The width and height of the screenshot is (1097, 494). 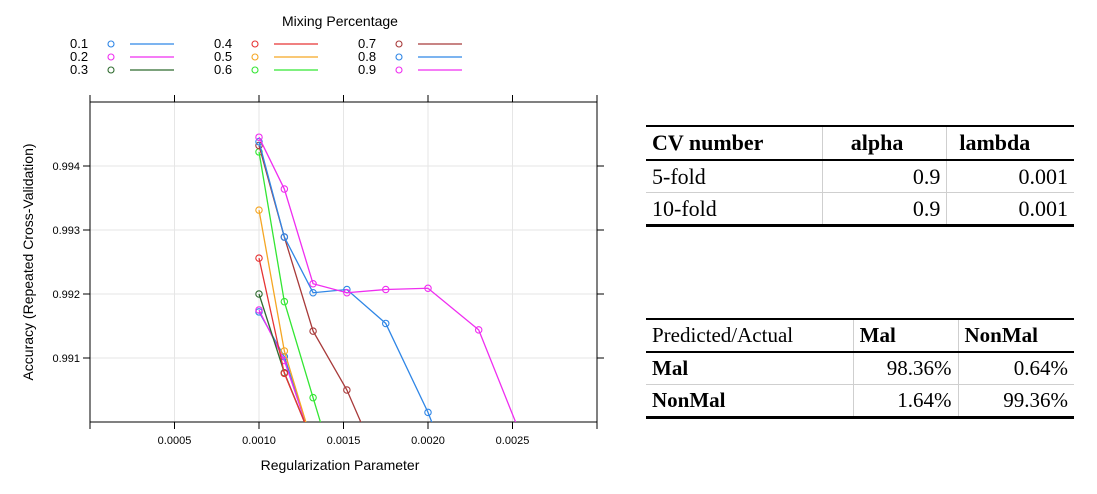 What do you see at coordinates (259, 310) in the screenshot?
I see `data-point-0.2` at bounding box center [259, 310].